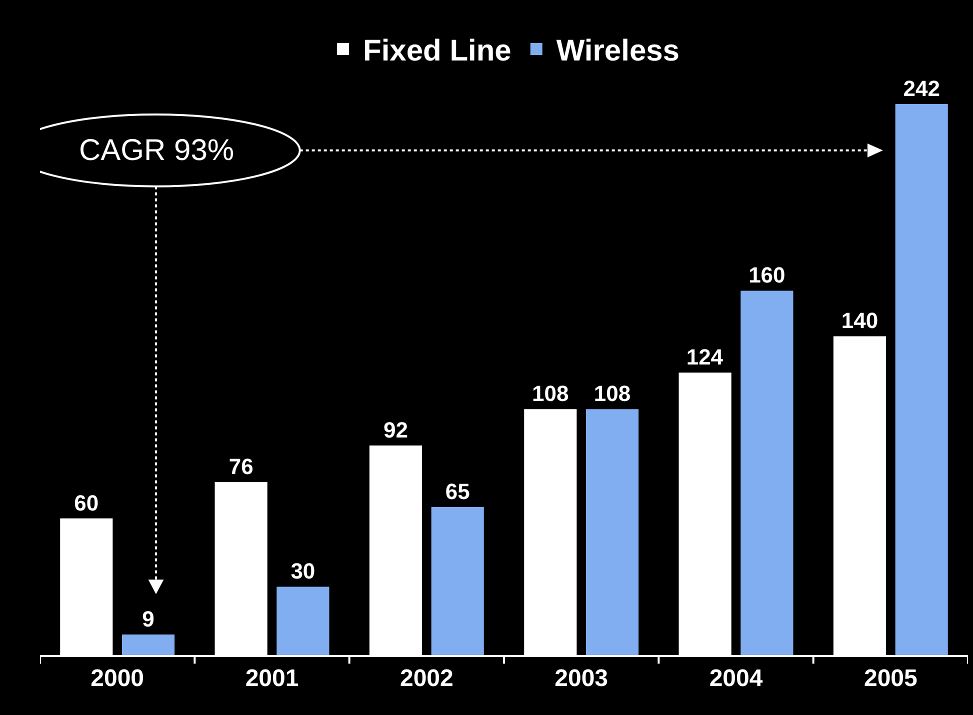 The image size is (973, 715). I want to click on data-label: 242, so click(921, 88).